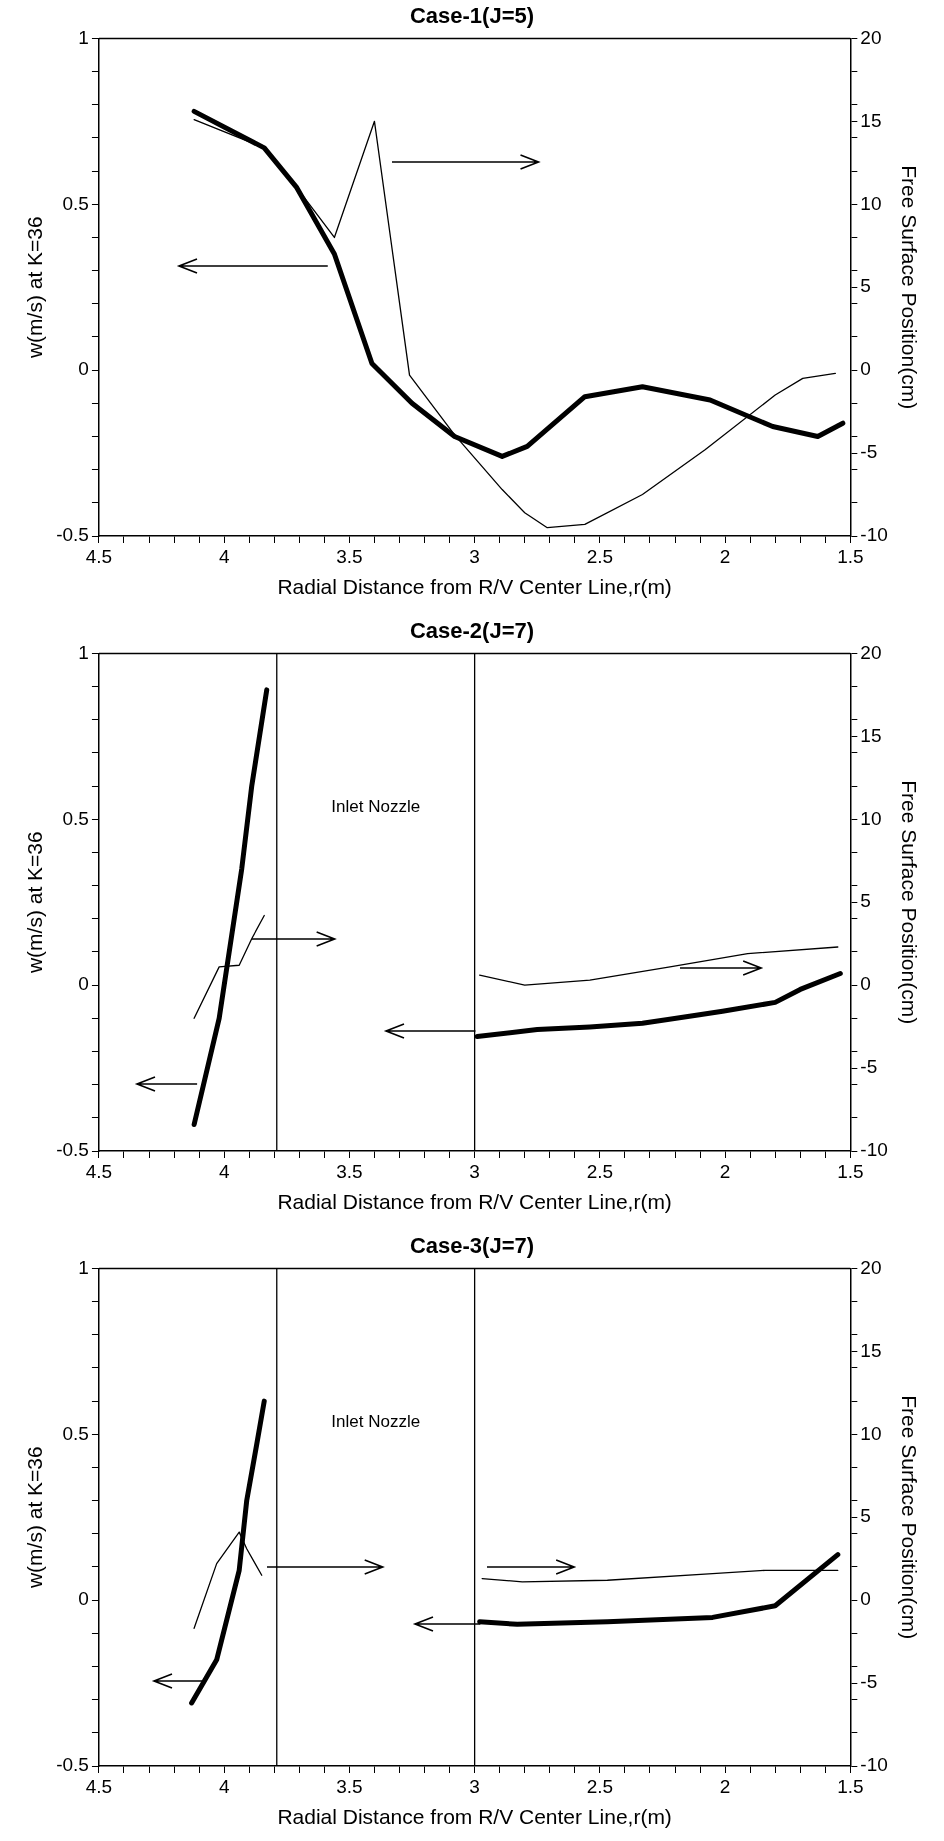 Image resolution: width=944 pixels, height=1841 pixels. What do you see at coordinates (472, 631) in the screenshot?
I see `chart-title: Case-2(J=7)` at bounding box center [472, 631].